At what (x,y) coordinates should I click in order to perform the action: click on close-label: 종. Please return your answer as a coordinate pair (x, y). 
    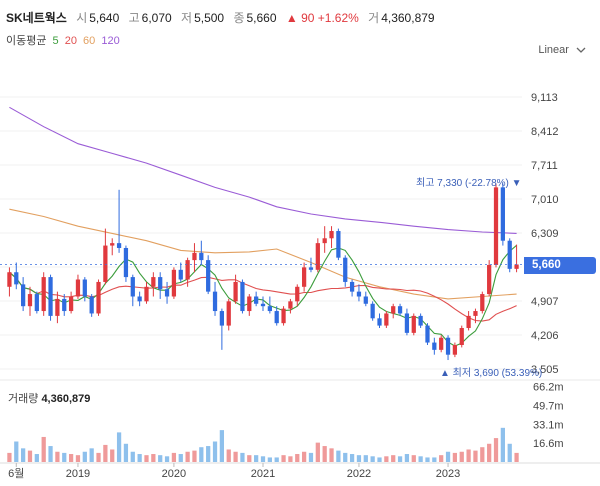
    Looking at the image, I should click on (239, 18).